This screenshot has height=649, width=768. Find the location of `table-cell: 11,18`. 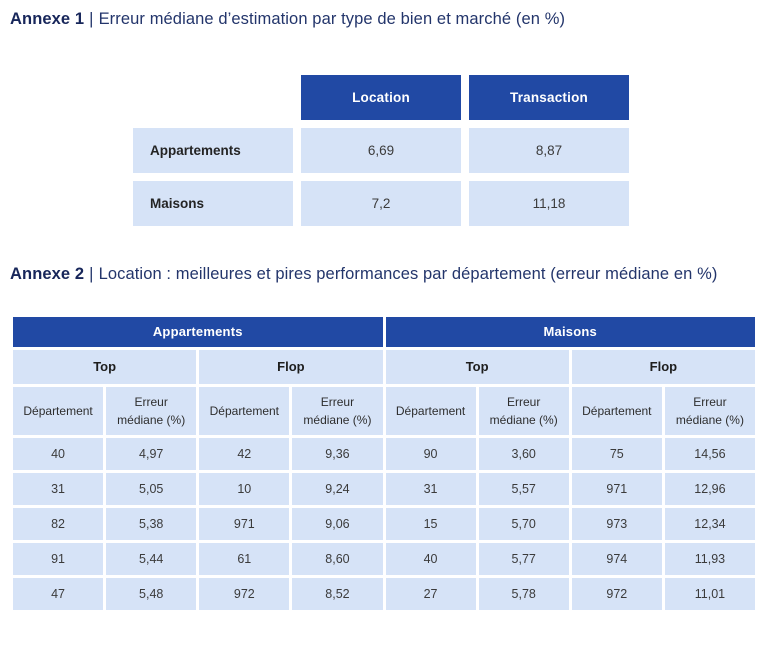

table-cell: 11,18 is located at coordinates (549, 203).